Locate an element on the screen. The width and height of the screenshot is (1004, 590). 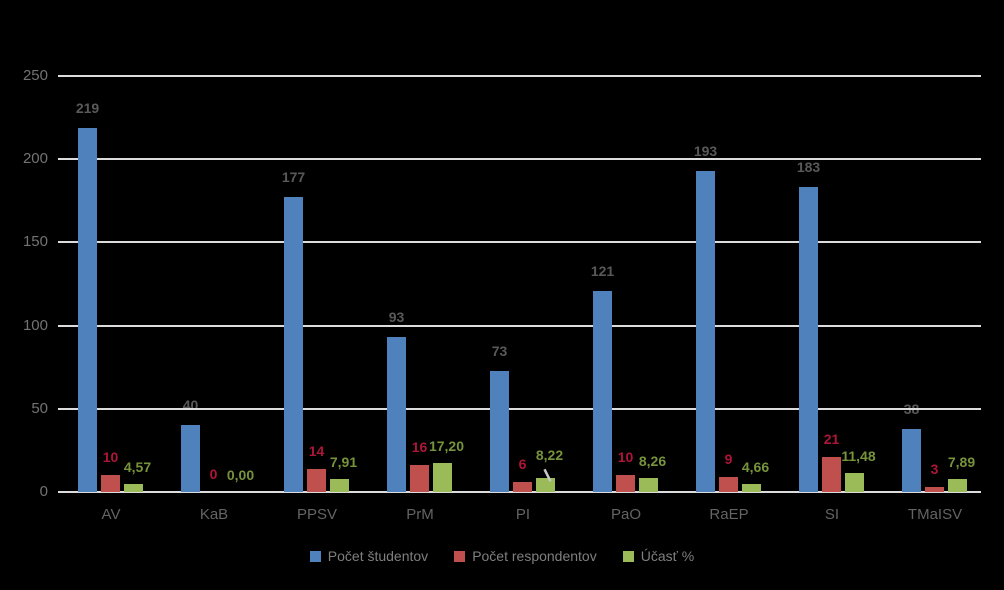
legend: Počet študentov Počet respondentov Účasť % is located at coordinates (502, 556).